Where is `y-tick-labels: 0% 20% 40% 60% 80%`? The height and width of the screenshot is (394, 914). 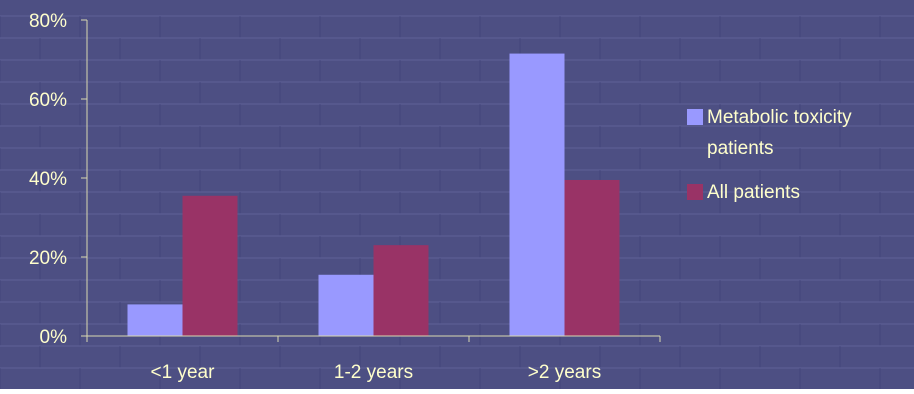 y-tick-labels: 0% 20% 40% 60% 80% is located at coordinates (48, 179).